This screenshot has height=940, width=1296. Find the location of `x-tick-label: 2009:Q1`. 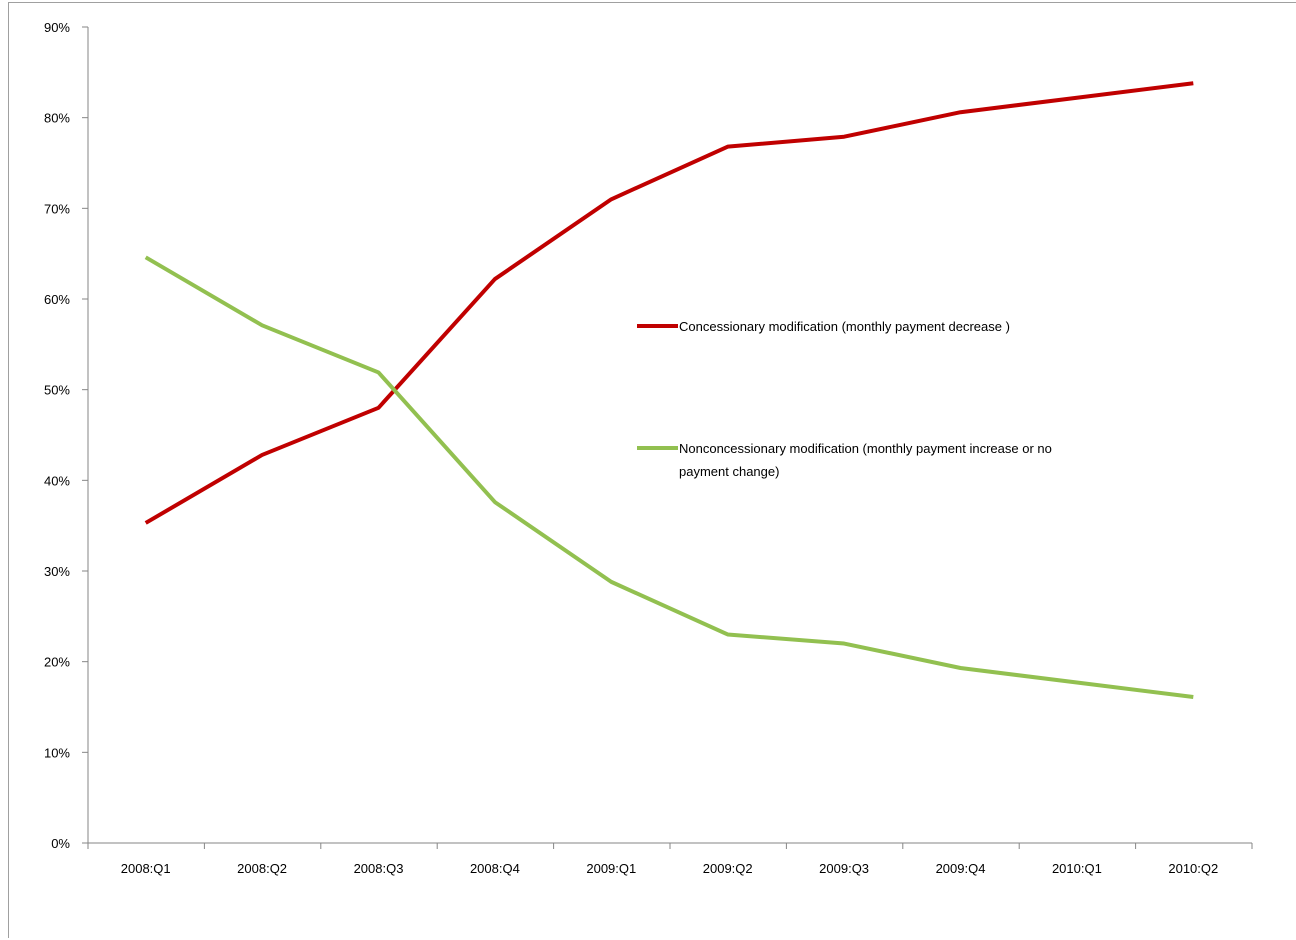

x-tick-label: 2009:Q1 is located at coordinates (611, 868).